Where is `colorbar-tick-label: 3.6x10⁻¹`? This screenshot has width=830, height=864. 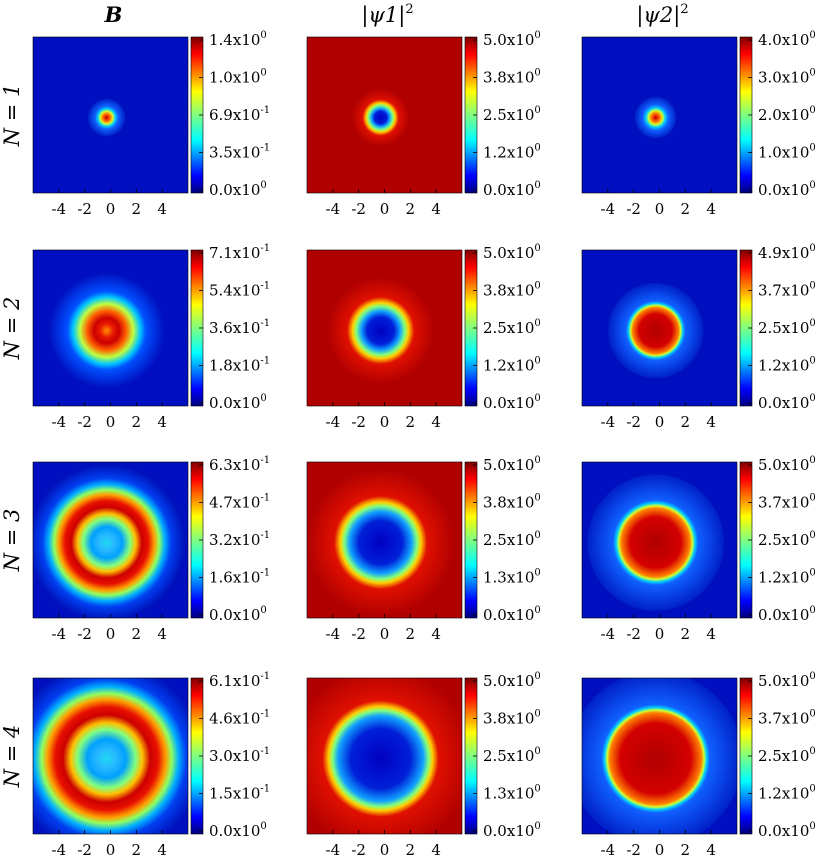
colorbar-tick-label: 3.6x10⁻¹ is located at coordinates (239, 327).